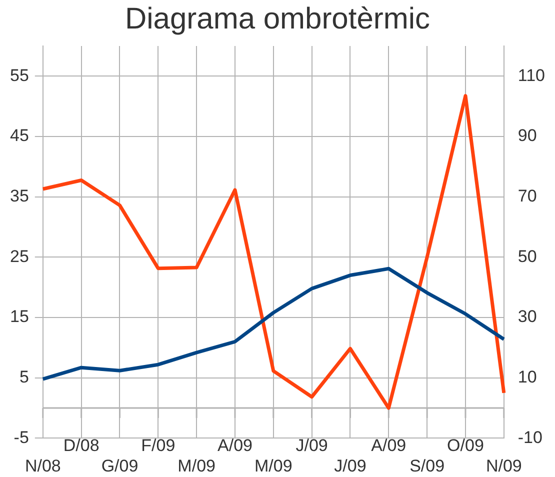 Image resolution: width=555 pixels, height=477 pixels. Describe the element at coordinates (427, 466) in the screenshot. I see `x-tick-label: S/09` at that location.